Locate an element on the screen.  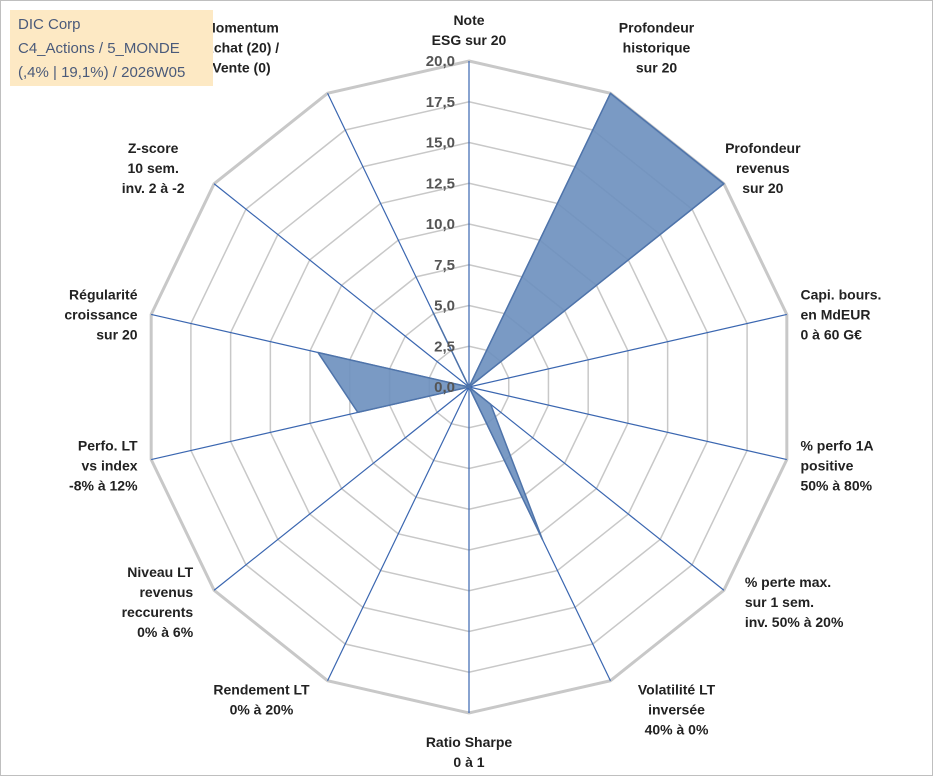
info-stats: (,4% | 19,1%) / 2026W05 is located at coordinates (111, 73).